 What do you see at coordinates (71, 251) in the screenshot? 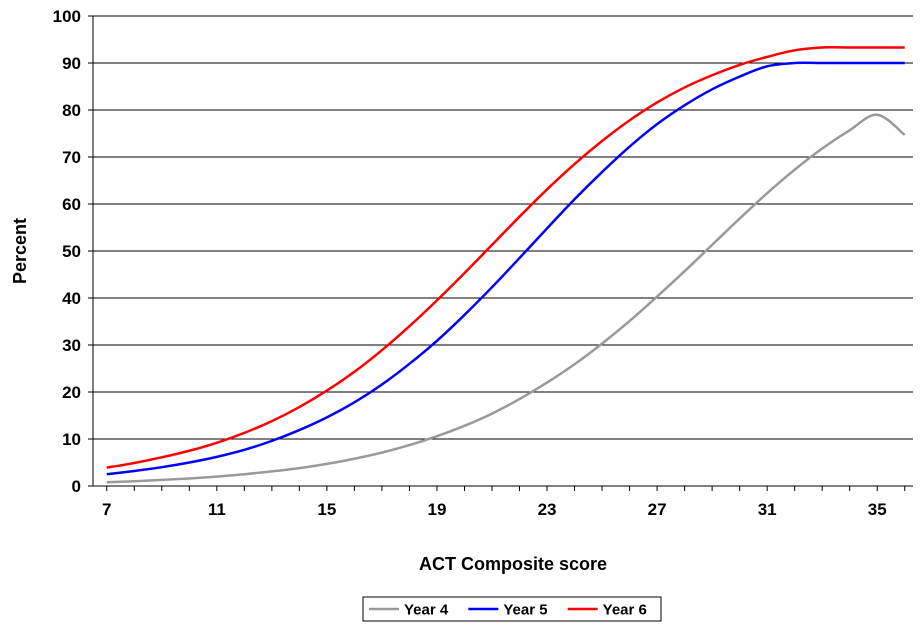
I see `y-tick-label: 50` at bounding box center [71, 251].